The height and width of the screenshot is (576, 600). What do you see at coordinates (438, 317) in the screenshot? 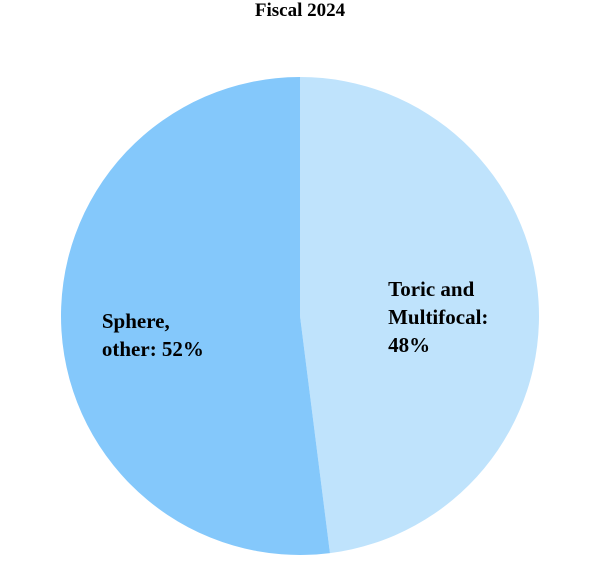
I see `data-label: Toric and Multifocal: 48%` at bounding box center [438, 317].